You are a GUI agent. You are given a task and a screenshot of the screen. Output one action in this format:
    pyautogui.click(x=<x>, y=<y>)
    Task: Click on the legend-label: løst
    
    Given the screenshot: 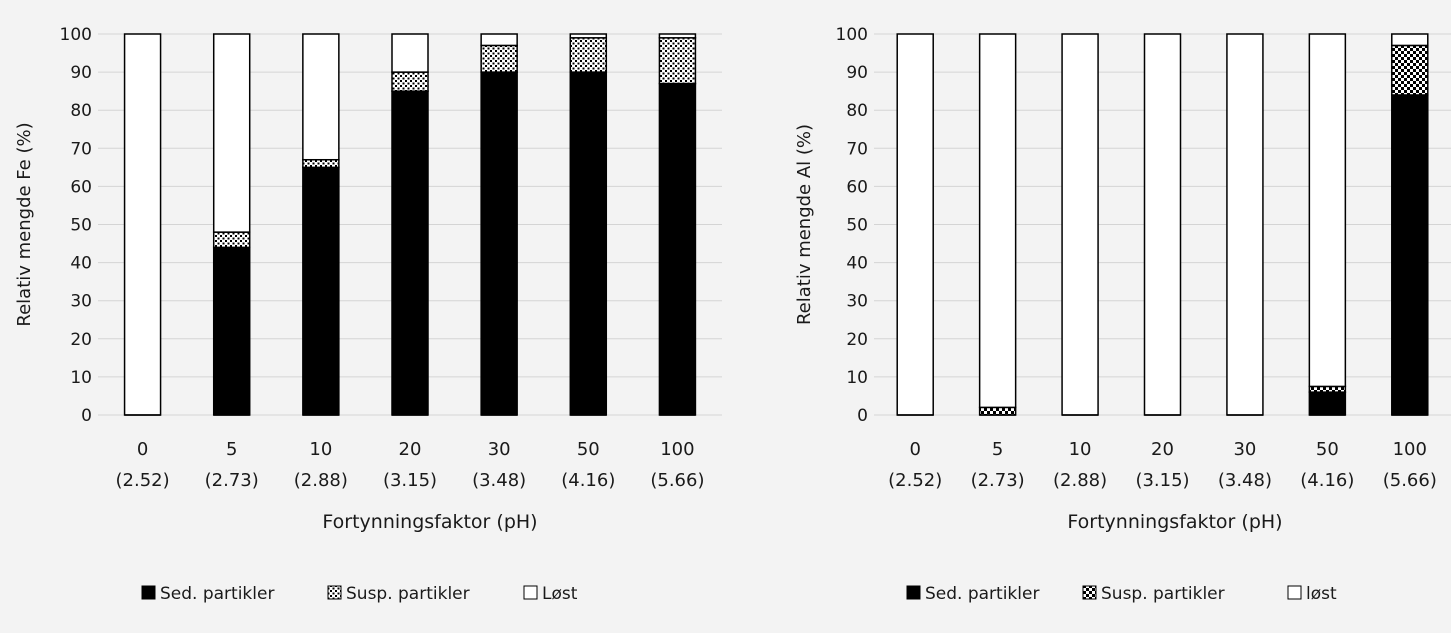 What is the action you would take?
    pyautogui.click(x=1321, y=594)
    